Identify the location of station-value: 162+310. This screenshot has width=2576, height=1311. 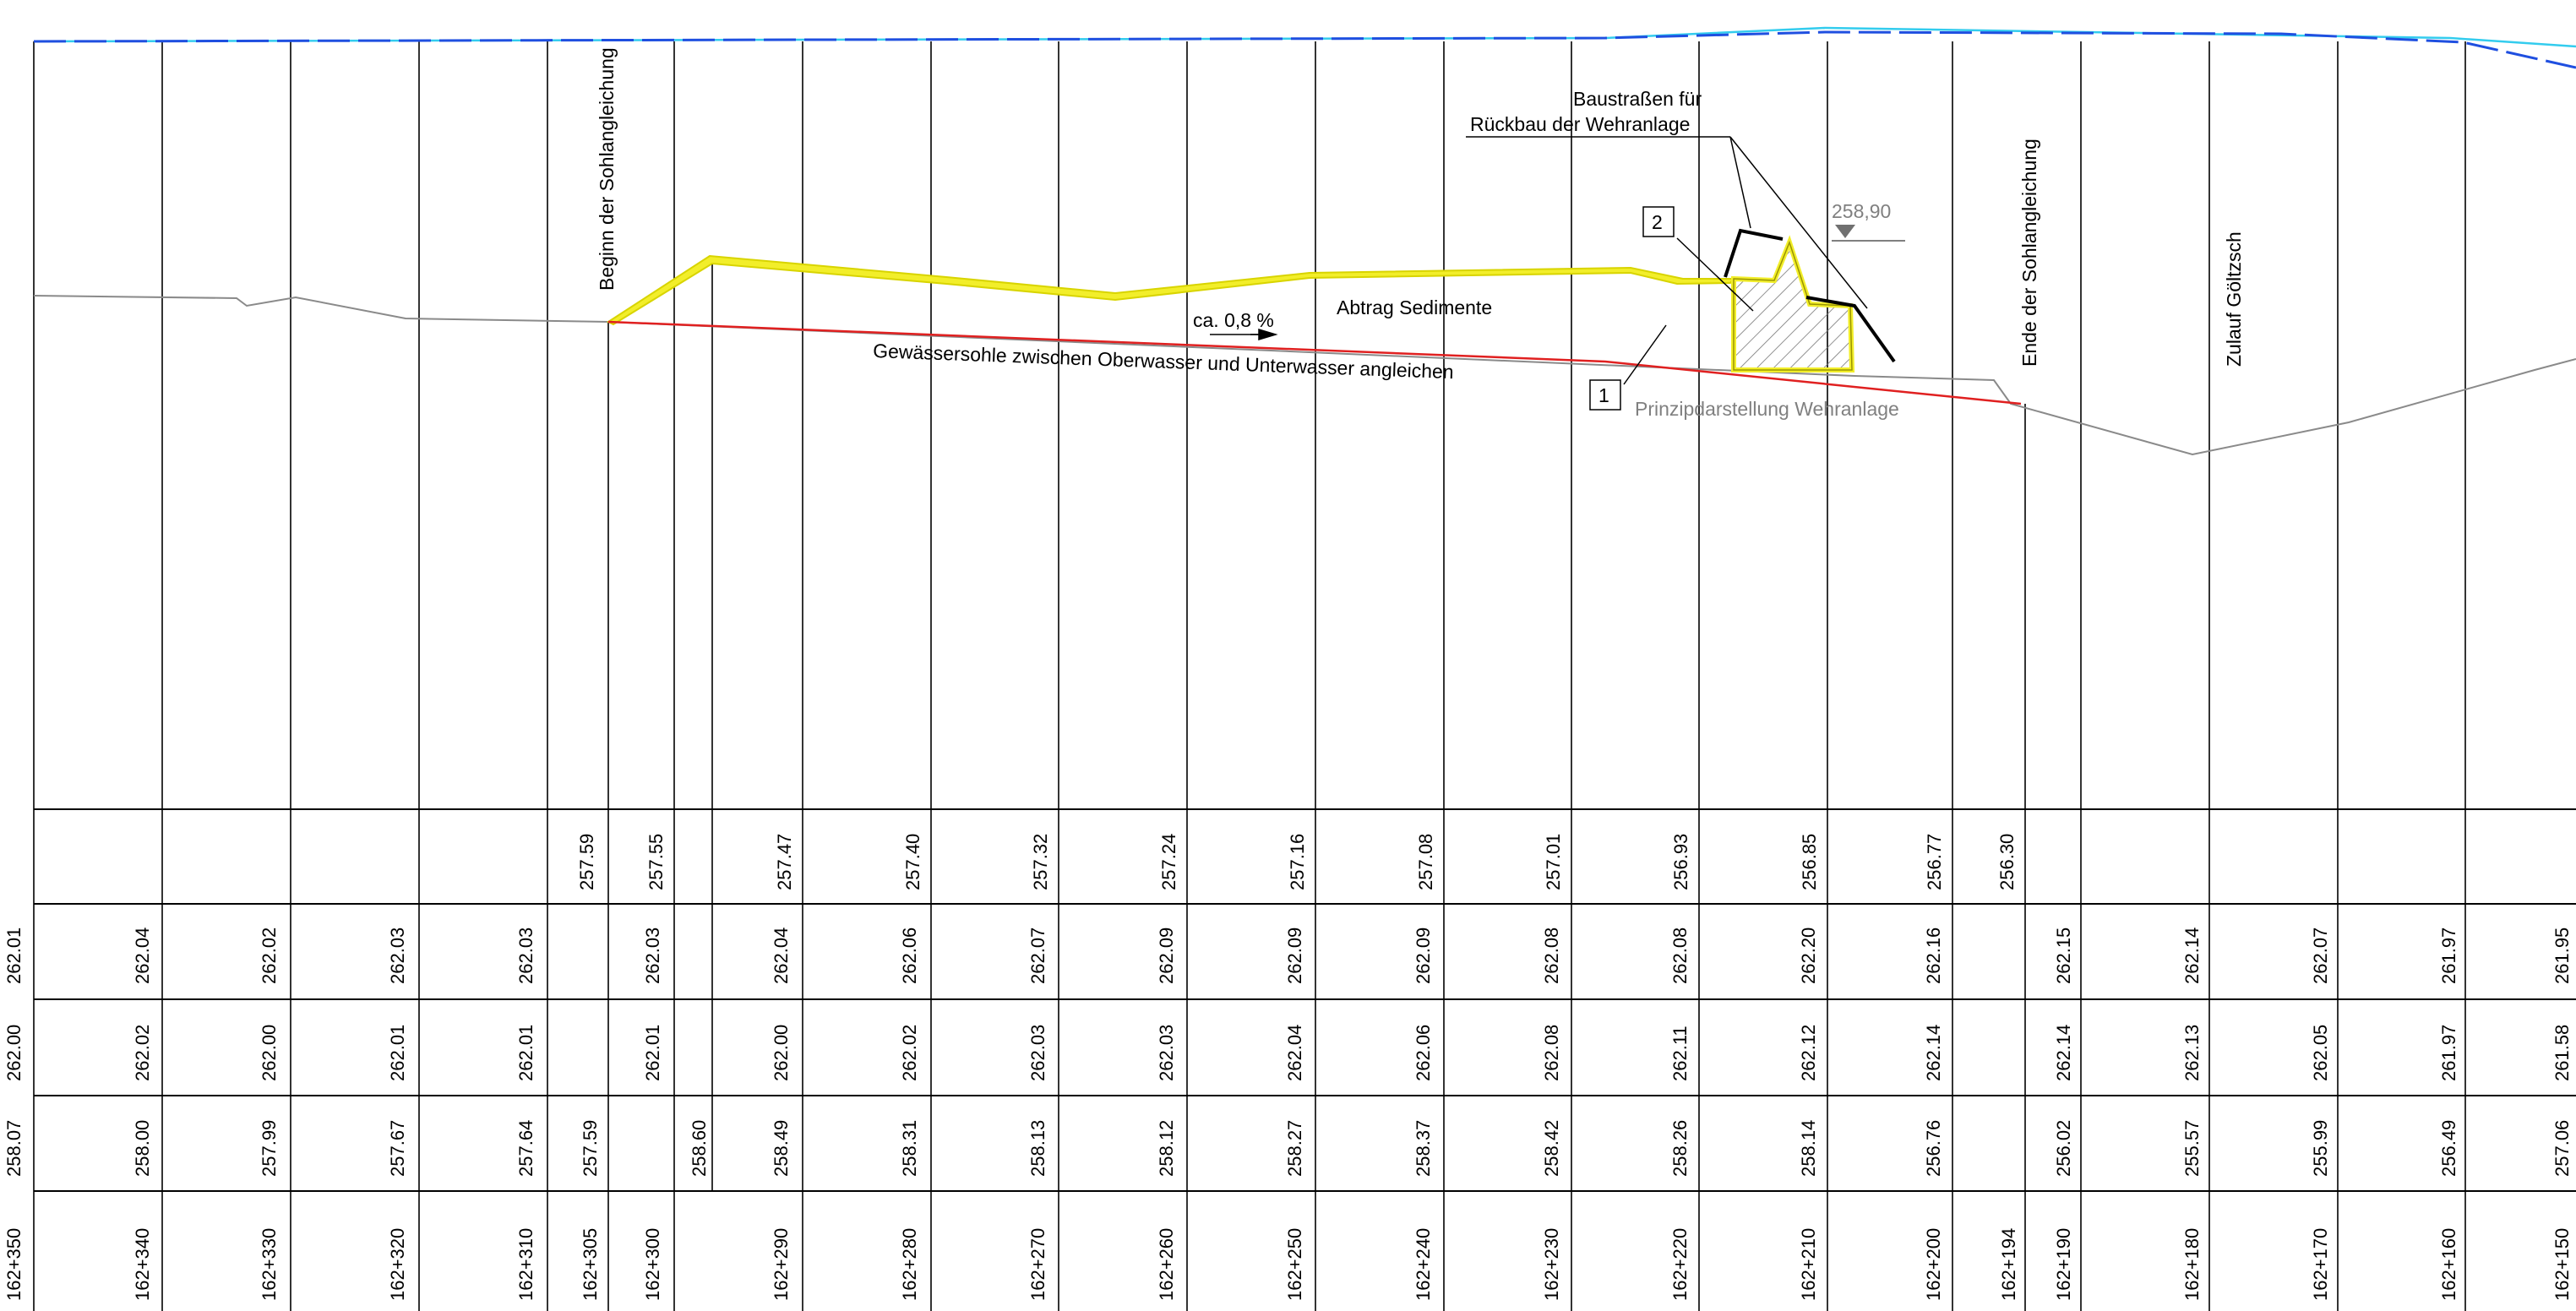
(525, 1264).